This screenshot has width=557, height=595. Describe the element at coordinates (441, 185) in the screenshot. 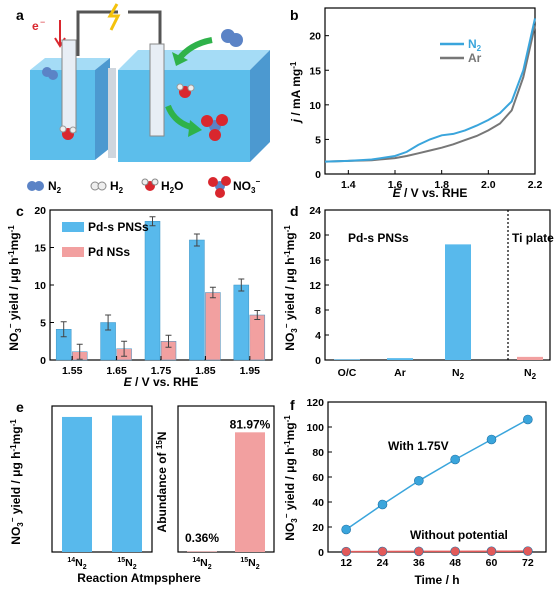

I see `x-tick-label: 1.8` at that location.